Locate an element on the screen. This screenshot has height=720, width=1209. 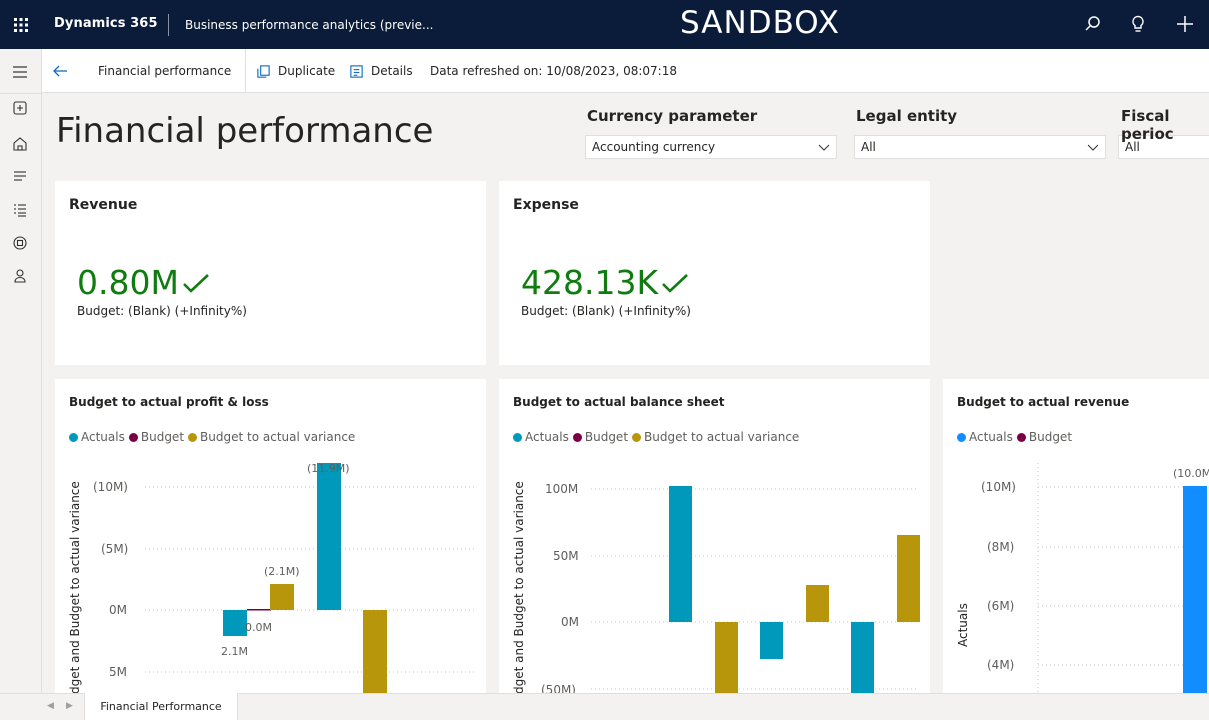
fiscal-period-dropdown: All is located at coordinates (1163, 147).